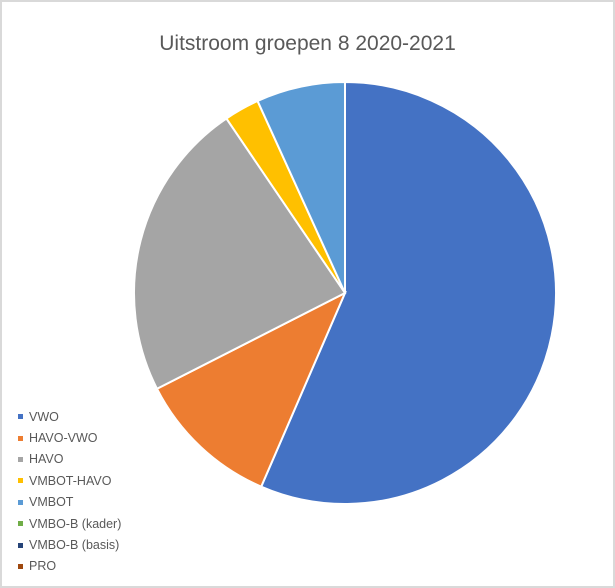 The image size is (615, 588). I want to click on legend-item: VMBOT, so click(69, 502).